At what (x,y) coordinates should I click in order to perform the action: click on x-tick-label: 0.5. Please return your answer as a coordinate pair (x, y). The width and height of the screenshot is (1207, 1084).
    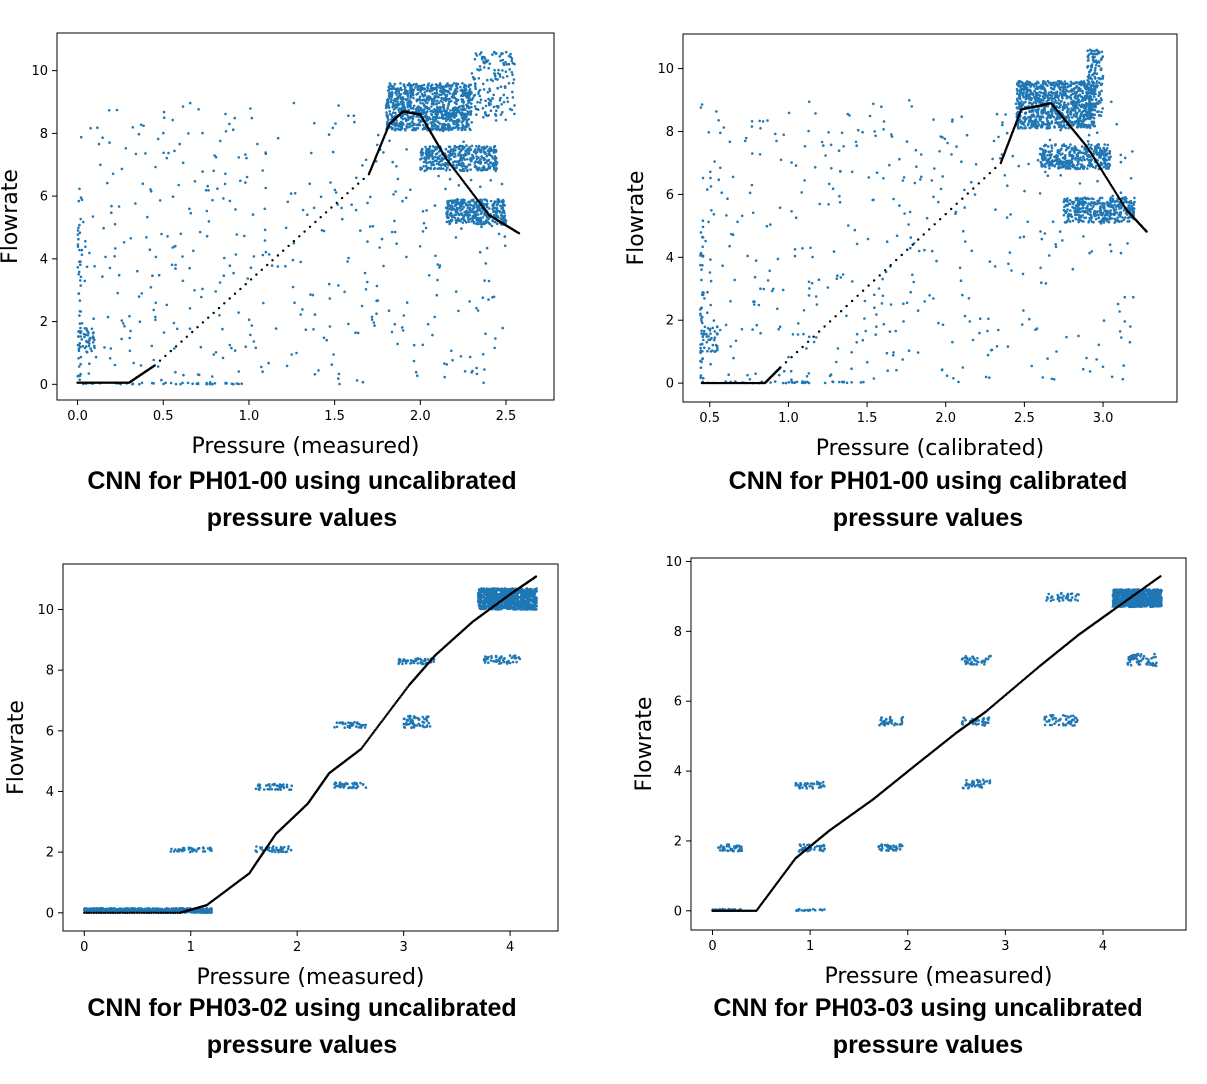
    Looking at the image, I should click on (163, 416).